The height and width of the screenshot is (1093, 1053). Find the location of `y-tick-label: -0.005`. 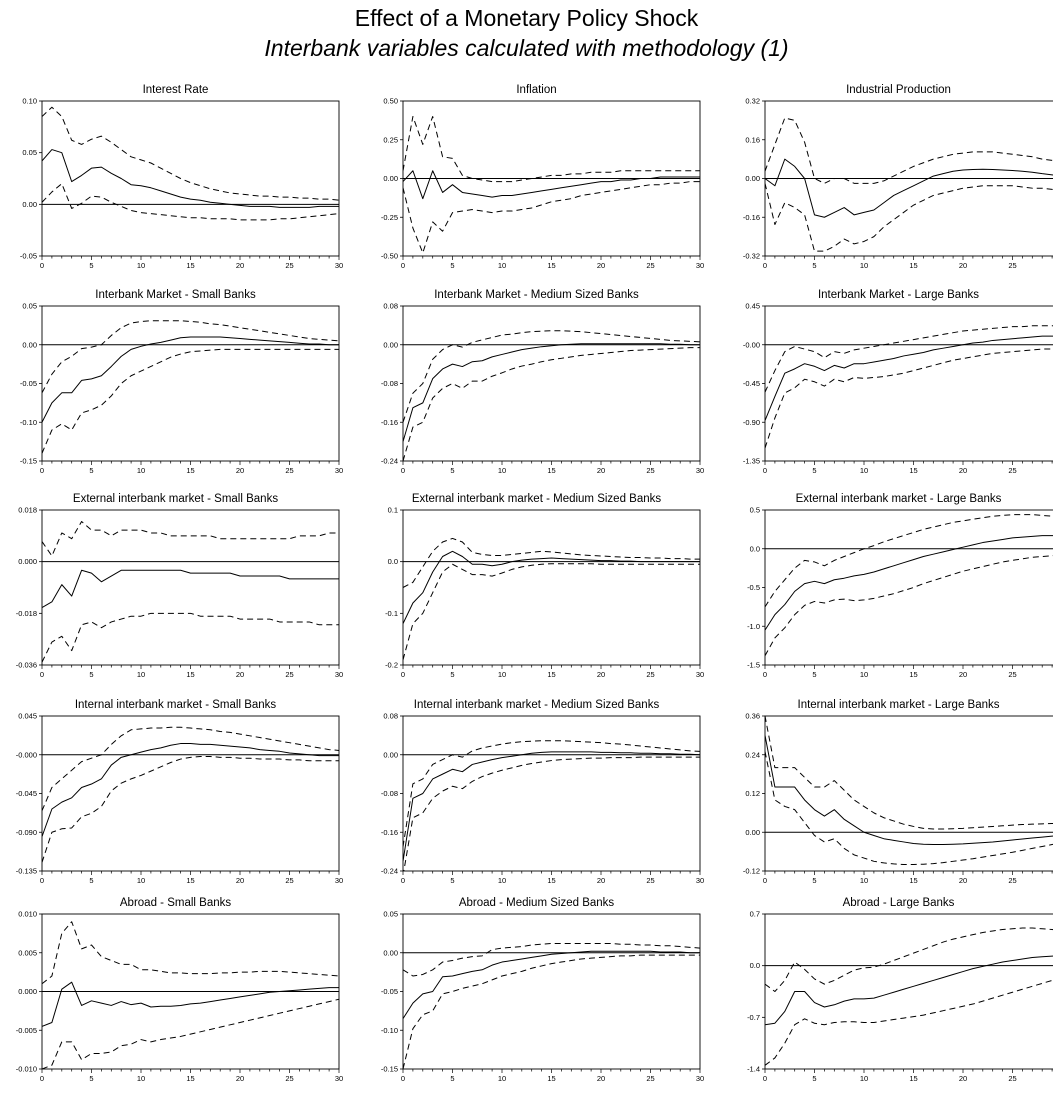

y-tick-label: -0.005 is located at coordinates (26, 1030).